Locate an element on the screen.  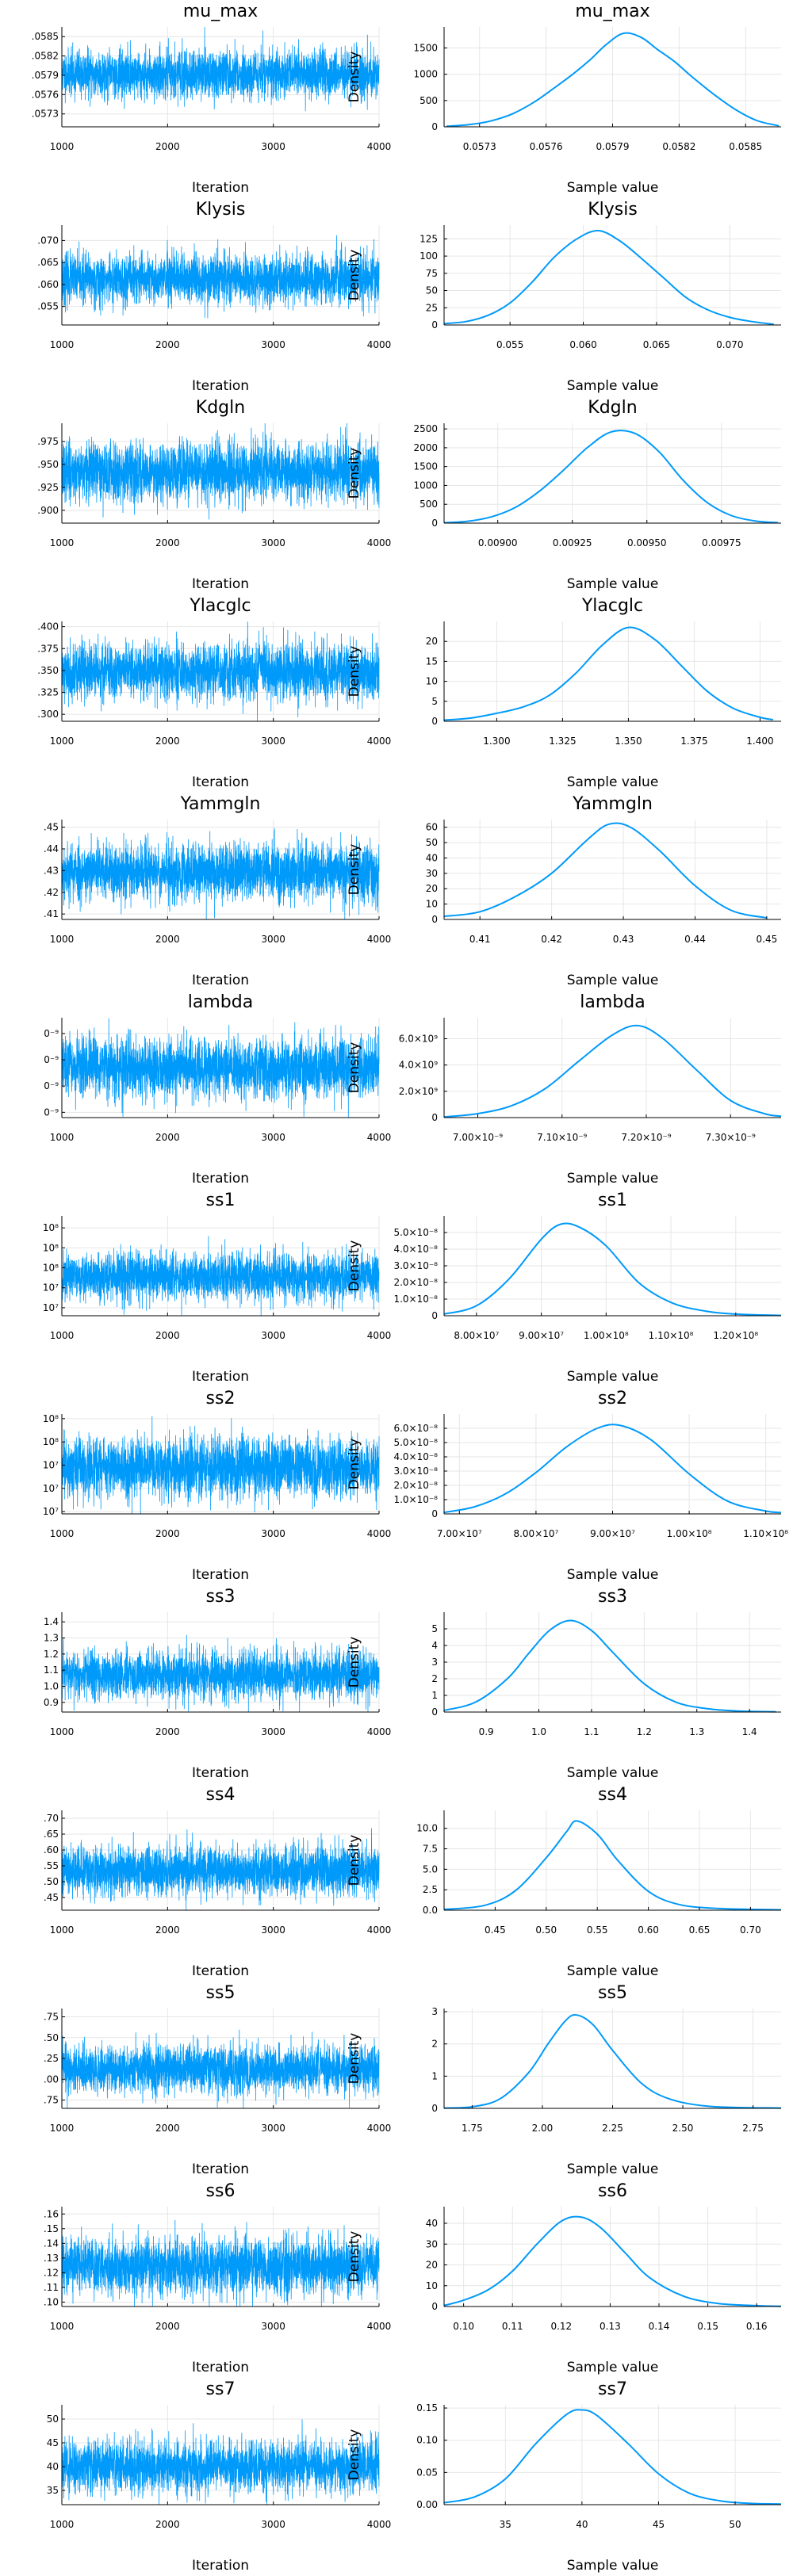
y-tick-label: 2.0×10⁹ is located at coordinates (419, 1091).